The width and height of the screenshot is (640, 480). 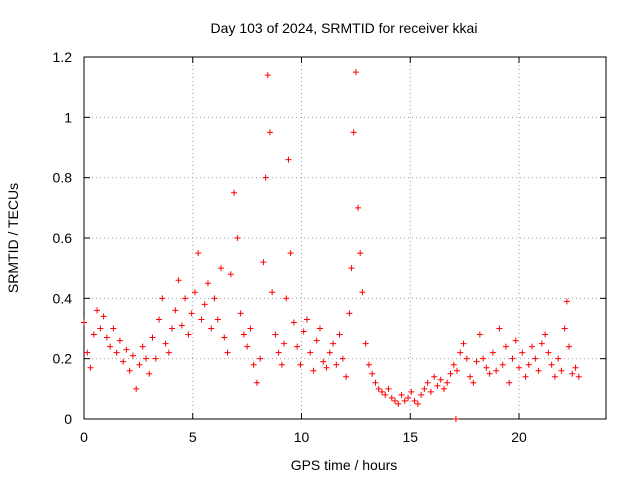 What do you see at coordinates (63, 178) in the screenshot?
I see `y-tick-label: 0.8` at bounding box center [63, 178].